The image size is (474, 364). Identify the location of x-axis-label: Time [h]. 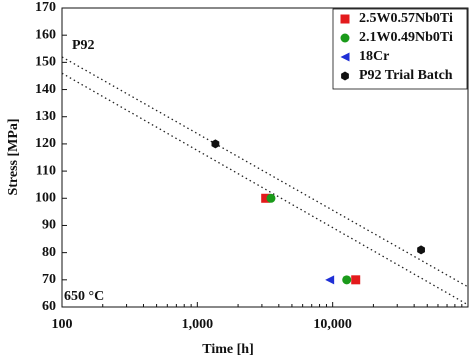
(227, 349).